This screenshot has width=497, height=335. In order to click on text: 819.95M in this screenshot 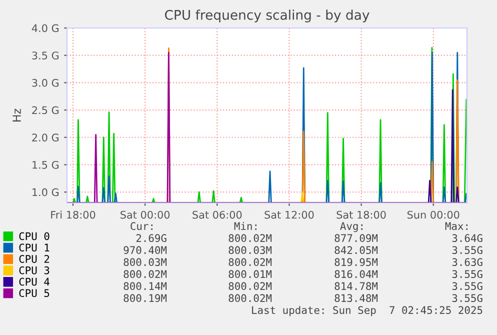, I will do `click(356, 262)`.